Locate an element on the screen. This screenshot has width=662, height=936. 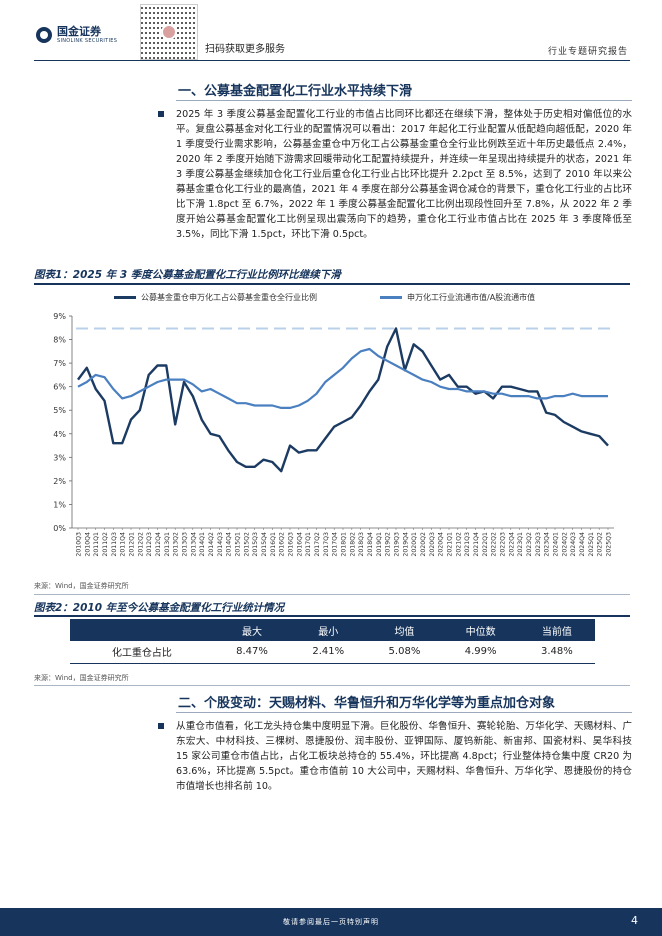
document-type: 行业专题研究报告 is located at coordinates (587, 52).